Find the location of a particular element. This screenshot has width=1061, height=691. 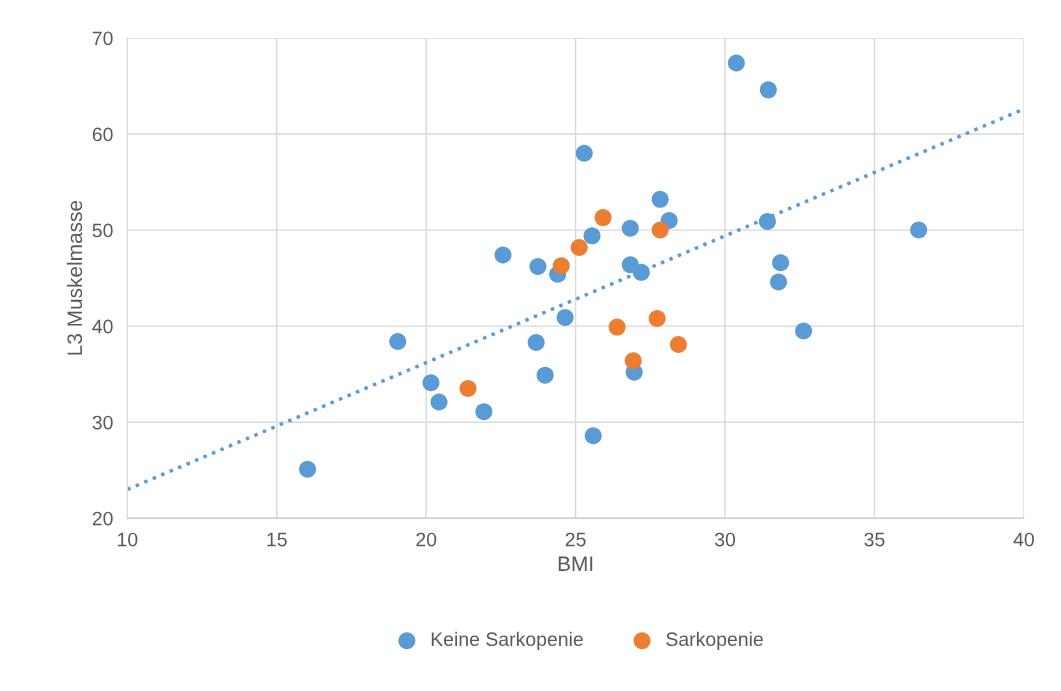

x-tick-label: 25 is located at coordinates (575, 539).